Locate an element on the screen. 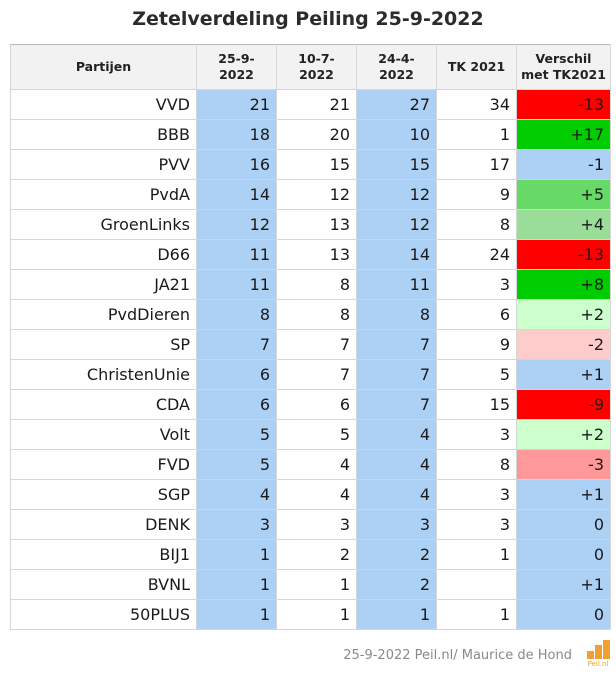  tk2021-cell: 15 is located at coordinates (476, 404).